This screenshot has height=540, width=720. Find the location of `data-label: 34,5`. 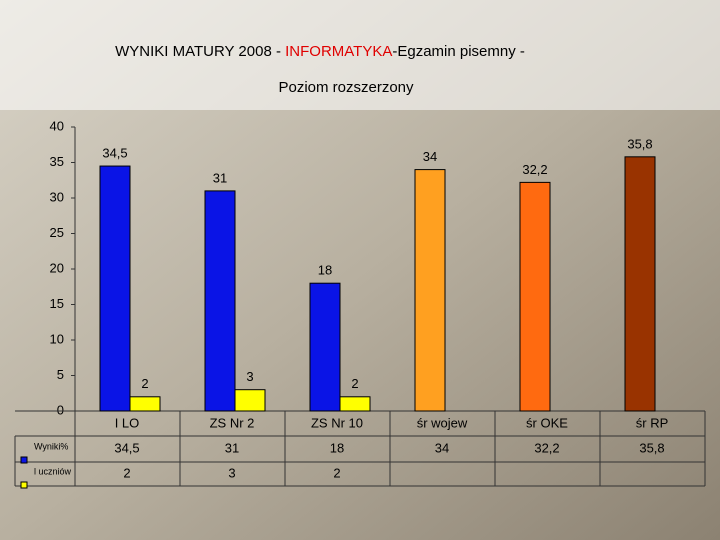

data-label: 34,5 is located at coordinates (114, 152).